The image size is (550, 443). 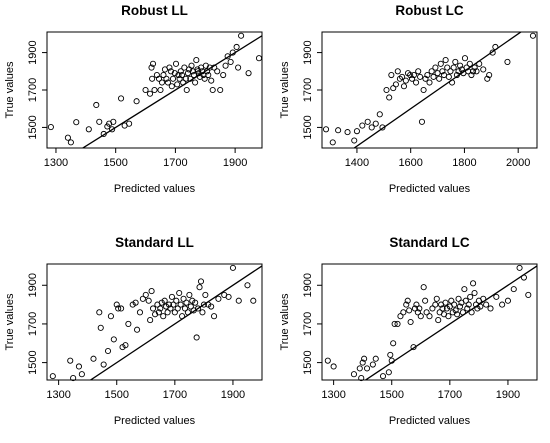 I want to click on x-tick-label: 1300, so click(x=333, y=395).